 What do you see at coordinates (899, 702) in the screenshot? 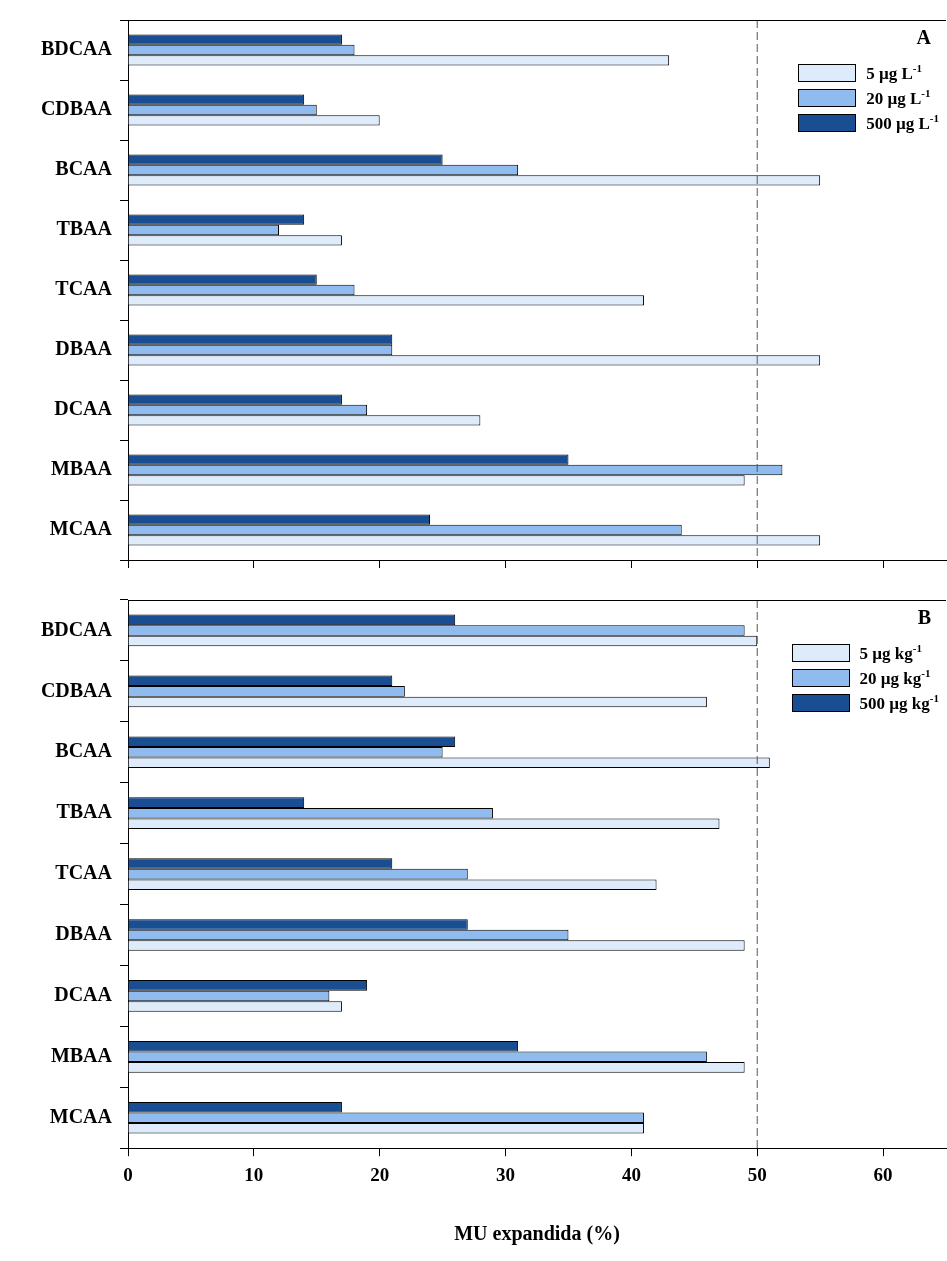
I see `legend-label: 500 µg kg$^{-1}$` at bounding box center [899, 702].